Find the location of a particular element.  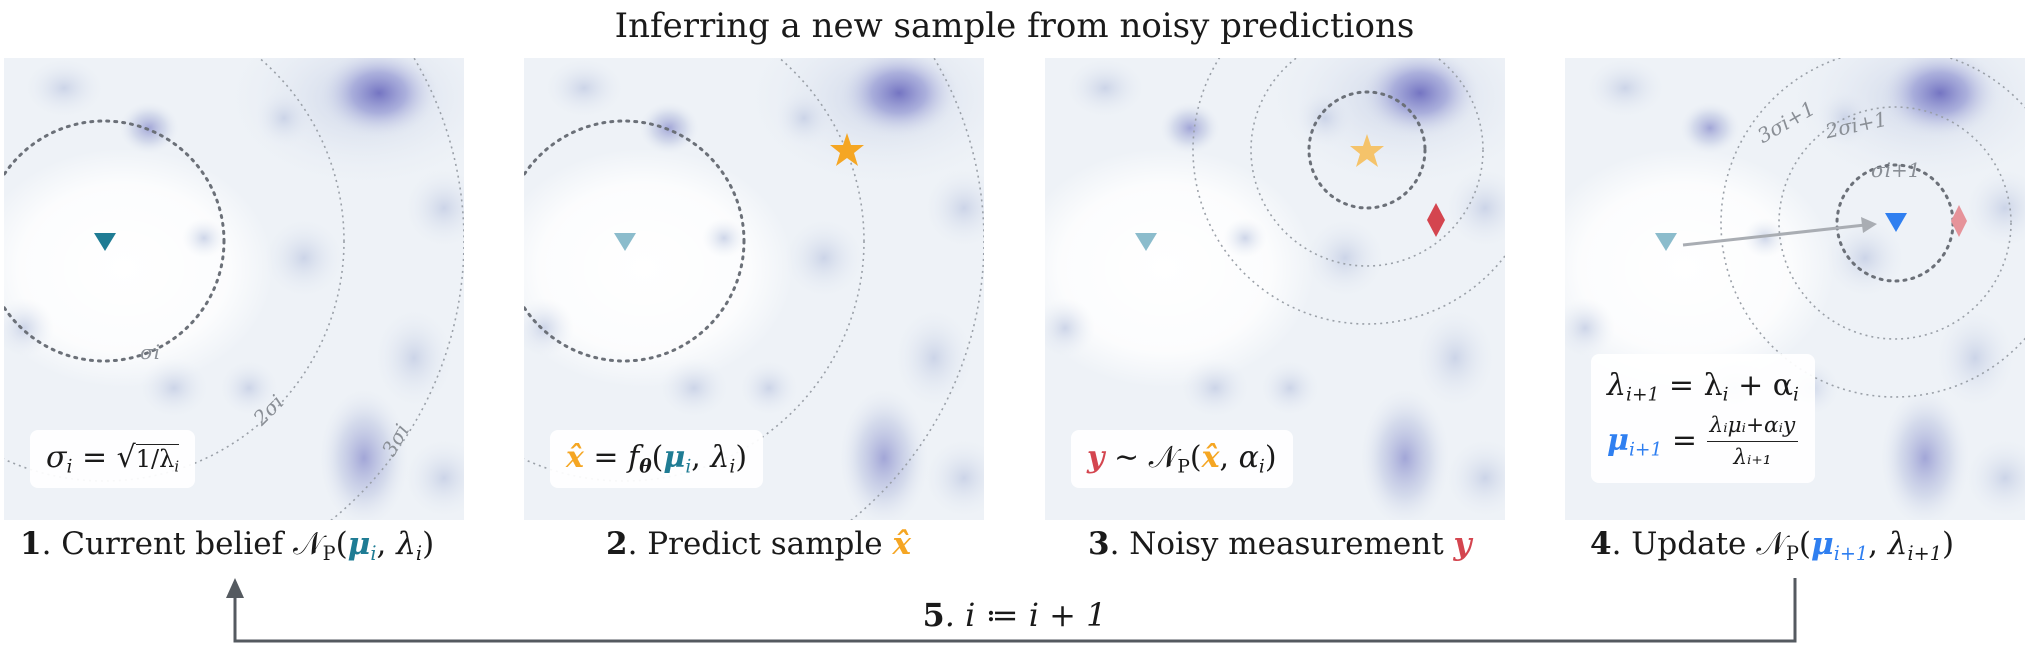

step-label-1: 1. Current belief 𝒩P(μi, λi) is located at coordinates (227, 545).